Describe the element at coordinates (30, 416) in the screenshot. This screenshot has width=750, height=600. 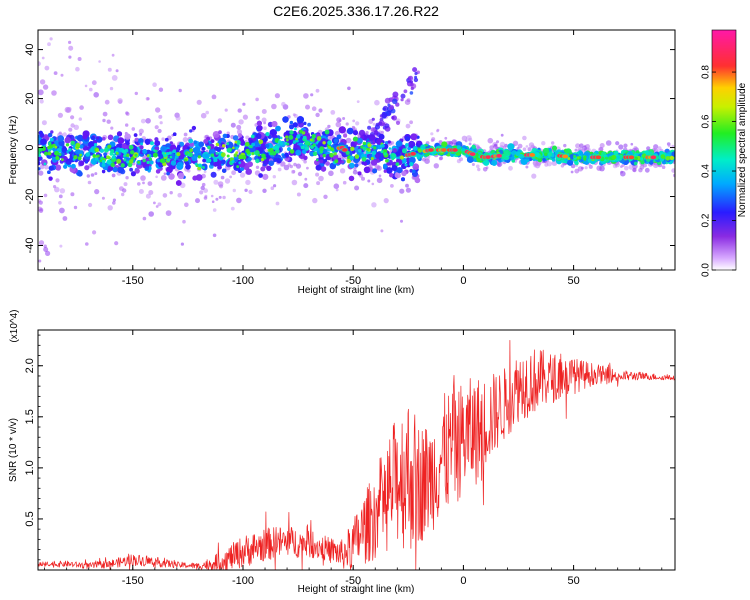
I see `snr-y-tick-label: 1.5` at that location.